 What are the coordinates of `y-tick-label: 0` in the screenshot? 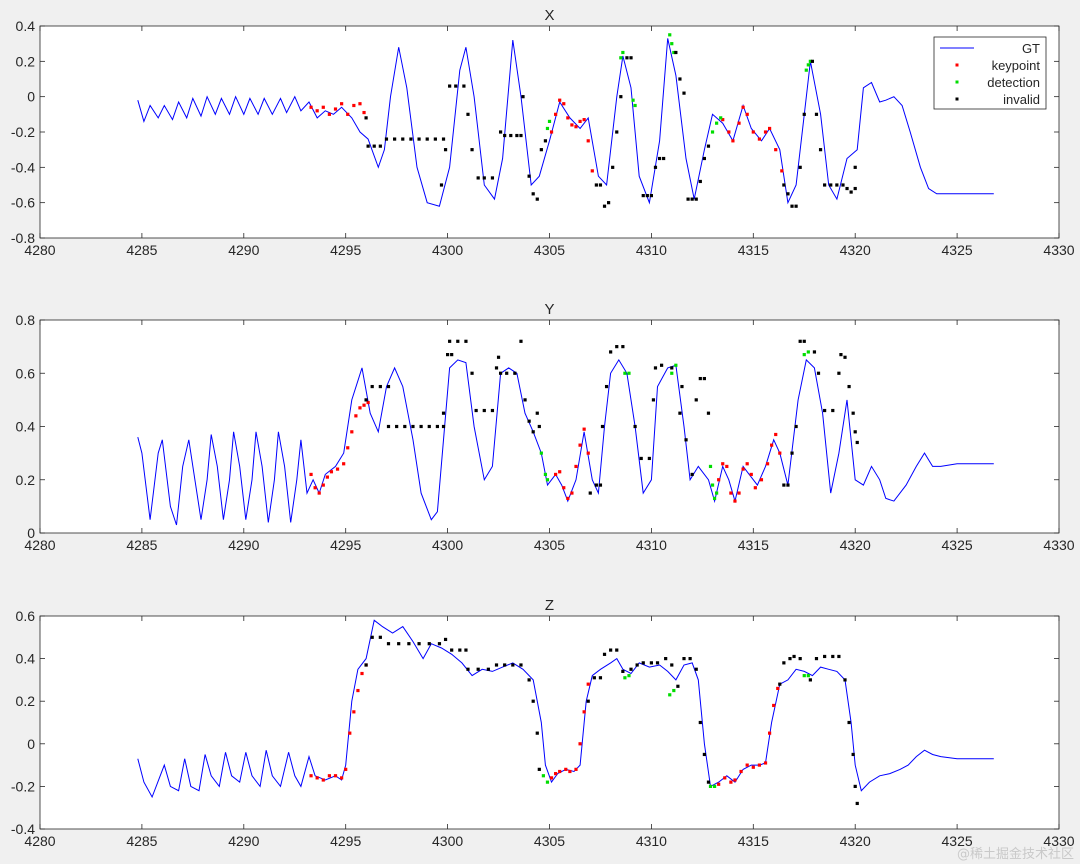 It's located at (31, 744).